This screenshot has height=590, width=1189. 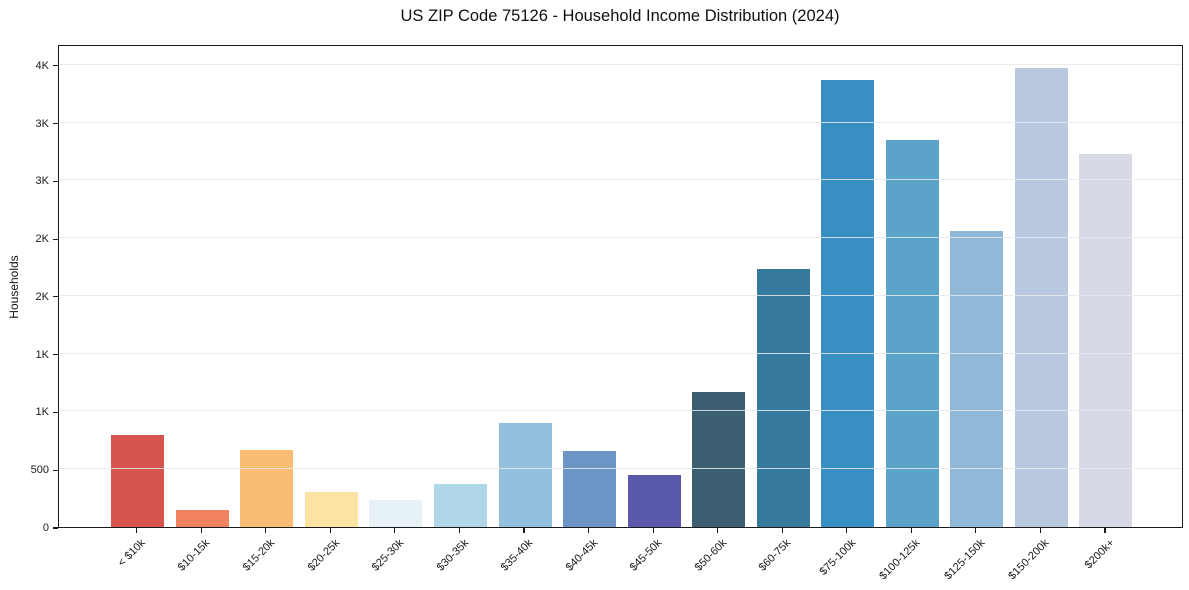 What do you see at coordinates (525, 475) in the screenshot?
I see `bar-$35-40k` at bounding box center [525, 475].